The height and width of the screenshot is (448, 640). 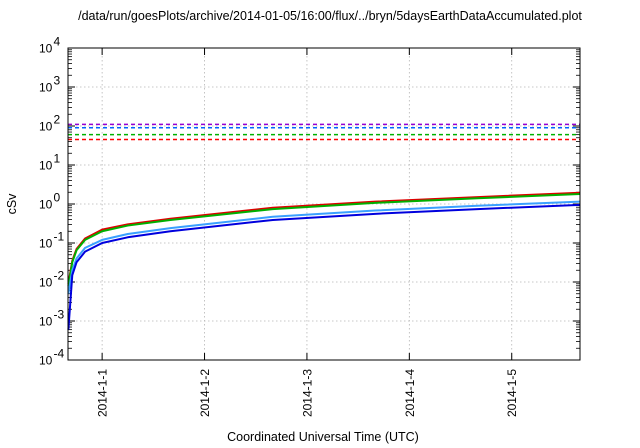 I want to click on x-tick-label: 2014-1-3, so click(x=307, y=393).